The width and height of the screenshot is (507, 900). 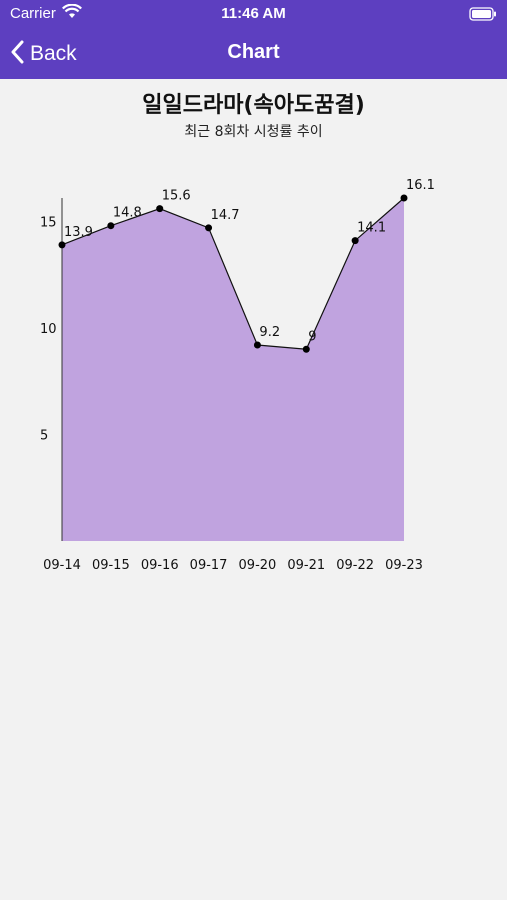 I want to click on chart-subtitle: 최근 8회차 시청률 추이, so click(x=253, y=132).